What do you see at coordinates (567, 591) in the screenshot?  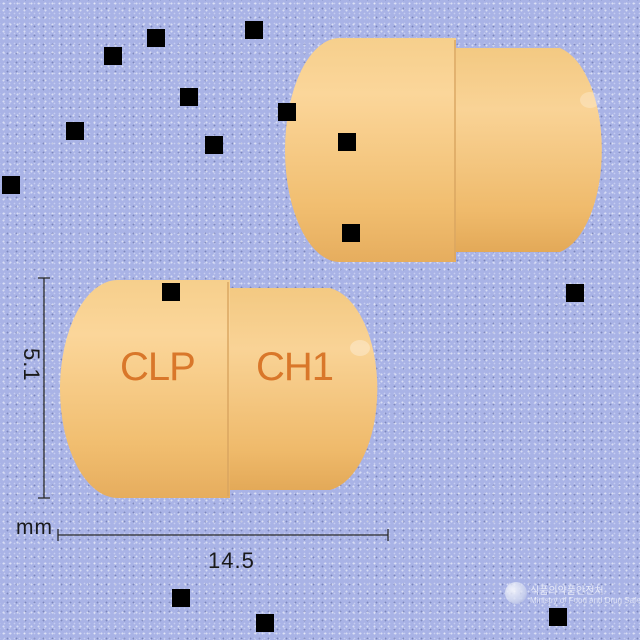 I see `watermark-line1: 식품의약품안전처` at bounding box center [567, 591].